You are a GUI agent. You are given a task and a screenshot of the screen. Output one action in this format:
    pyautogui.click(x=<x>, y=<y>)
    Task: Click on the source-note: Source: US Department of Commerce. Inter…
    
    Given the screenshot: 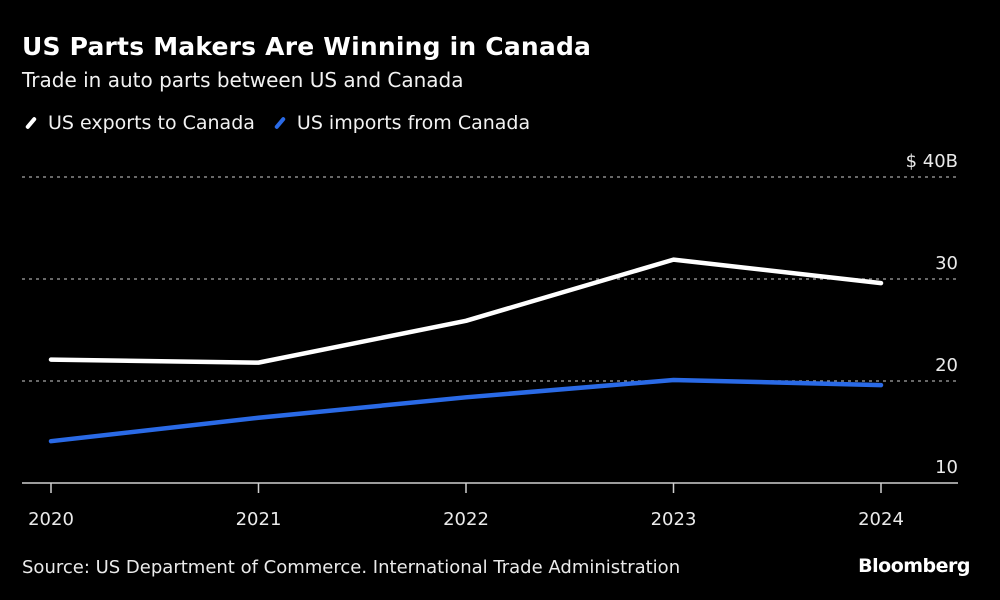 What is the action you would take?
    pyautogui.click(x=351, y=567)
    